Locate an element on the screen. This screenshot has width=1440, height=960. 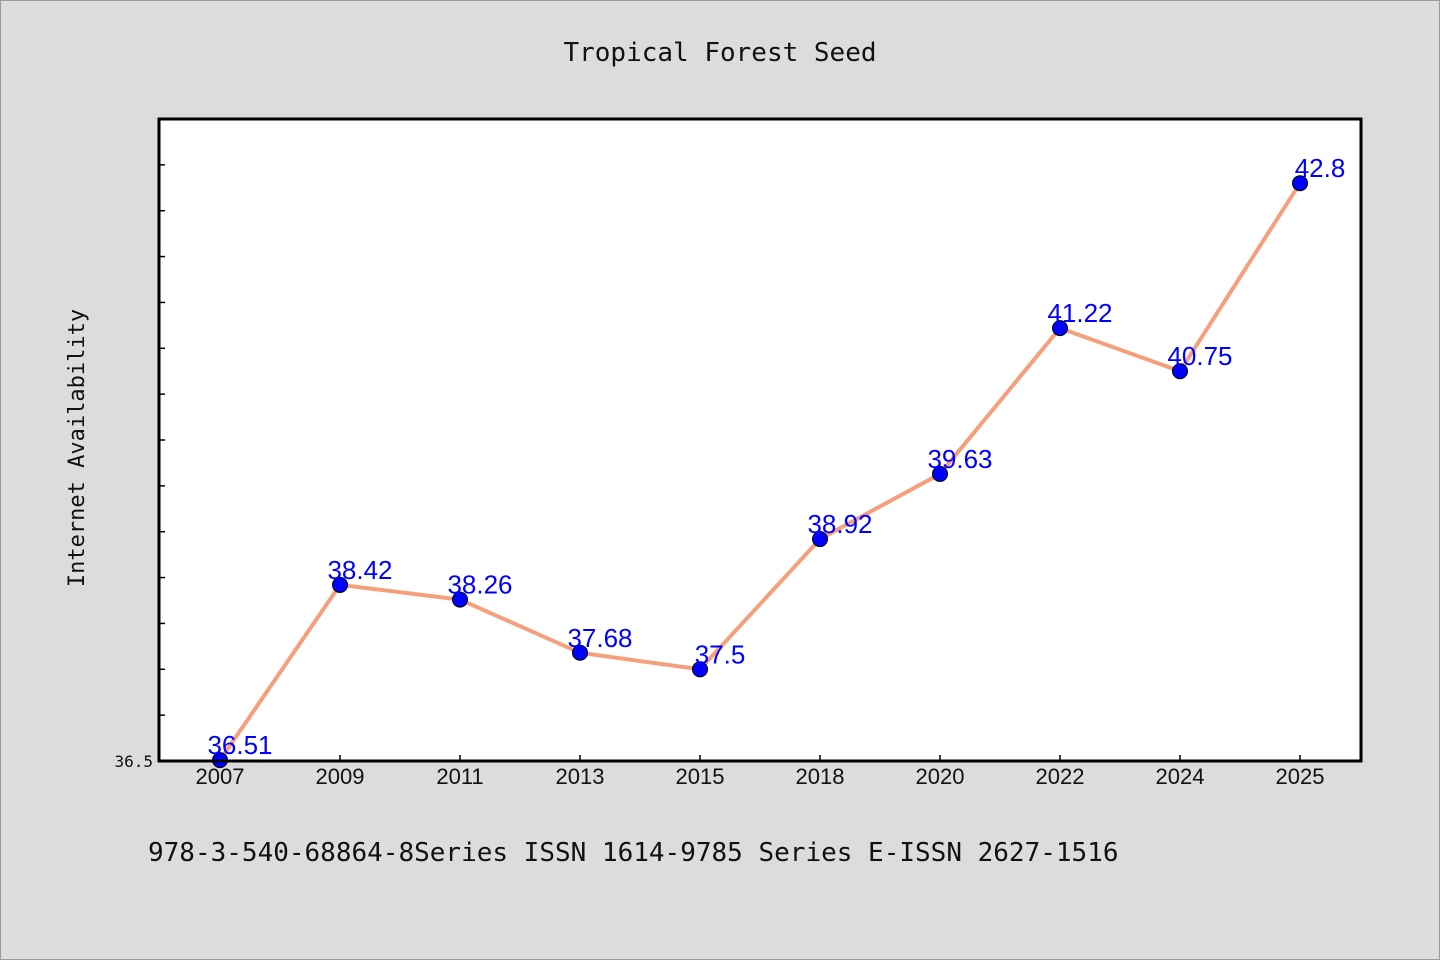
data-label: 36.51 is located at coordinates (239, 745).